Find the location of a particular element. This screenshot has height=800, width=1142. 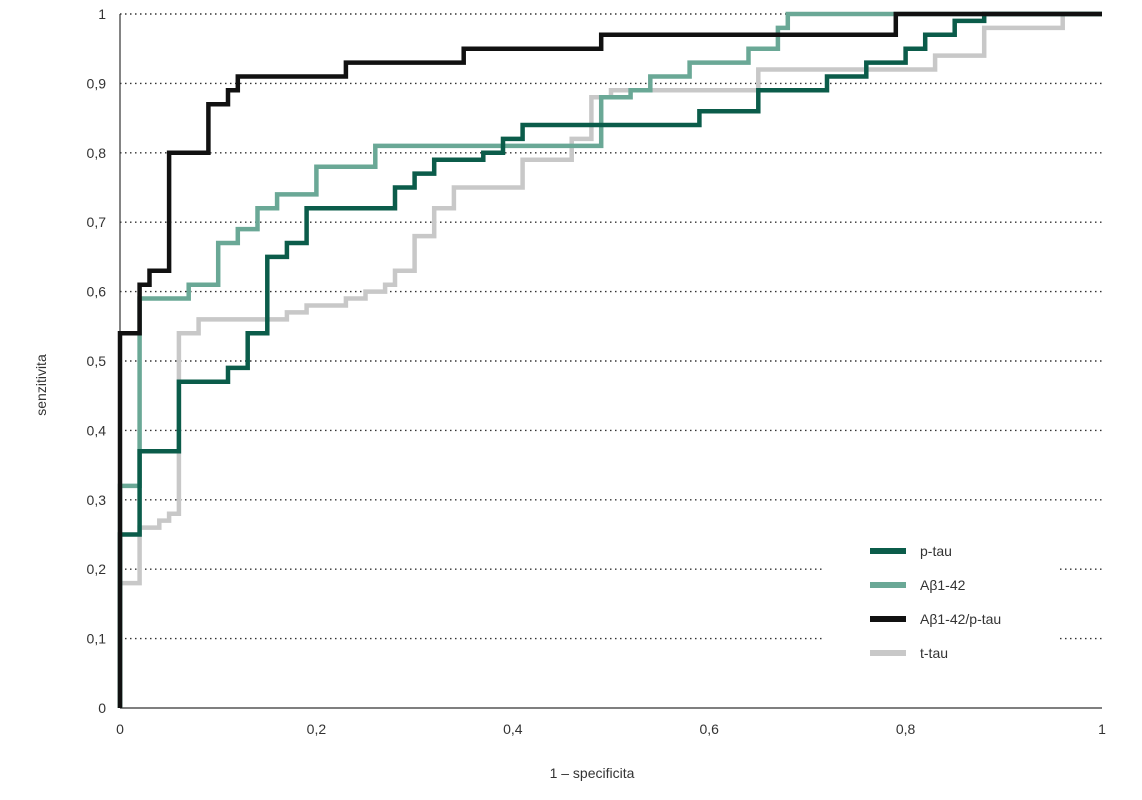

y-tick-label: 0,9 is located at coordinates (97, 83).